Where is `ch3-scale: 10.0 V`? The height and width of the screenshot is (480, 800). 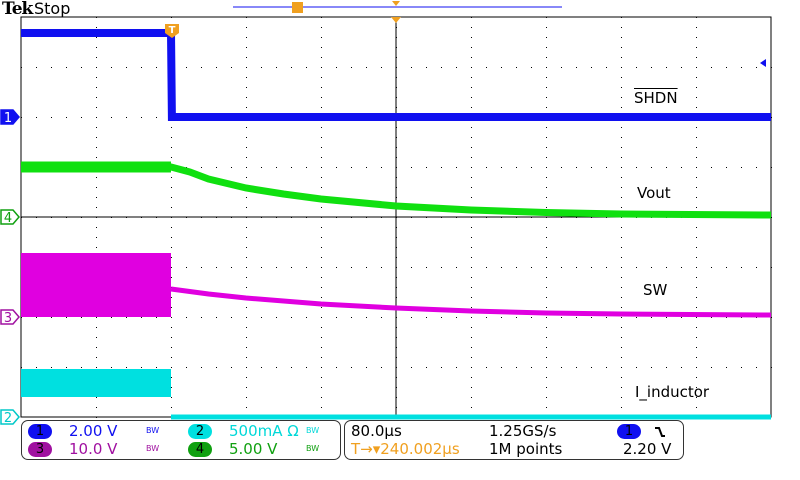
ch3-scale: 10.0 V is located at coordinates (93, 449).